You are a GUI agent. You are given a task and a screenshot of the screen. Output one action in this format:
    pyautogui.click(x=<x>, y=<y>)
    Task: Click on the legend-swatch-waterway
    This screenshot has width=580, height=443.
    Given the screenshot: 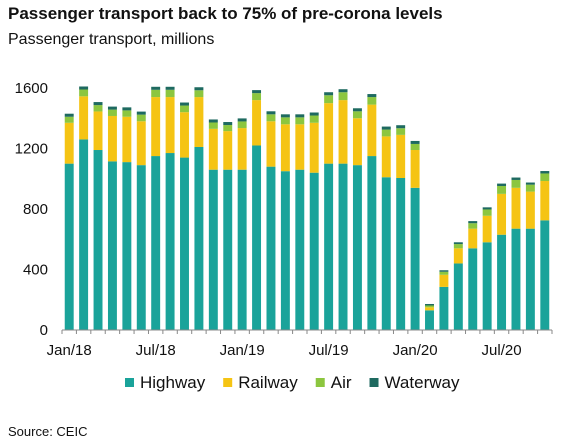 What is the action you would take?
    pyautogui.click(x=374, y=382)
    